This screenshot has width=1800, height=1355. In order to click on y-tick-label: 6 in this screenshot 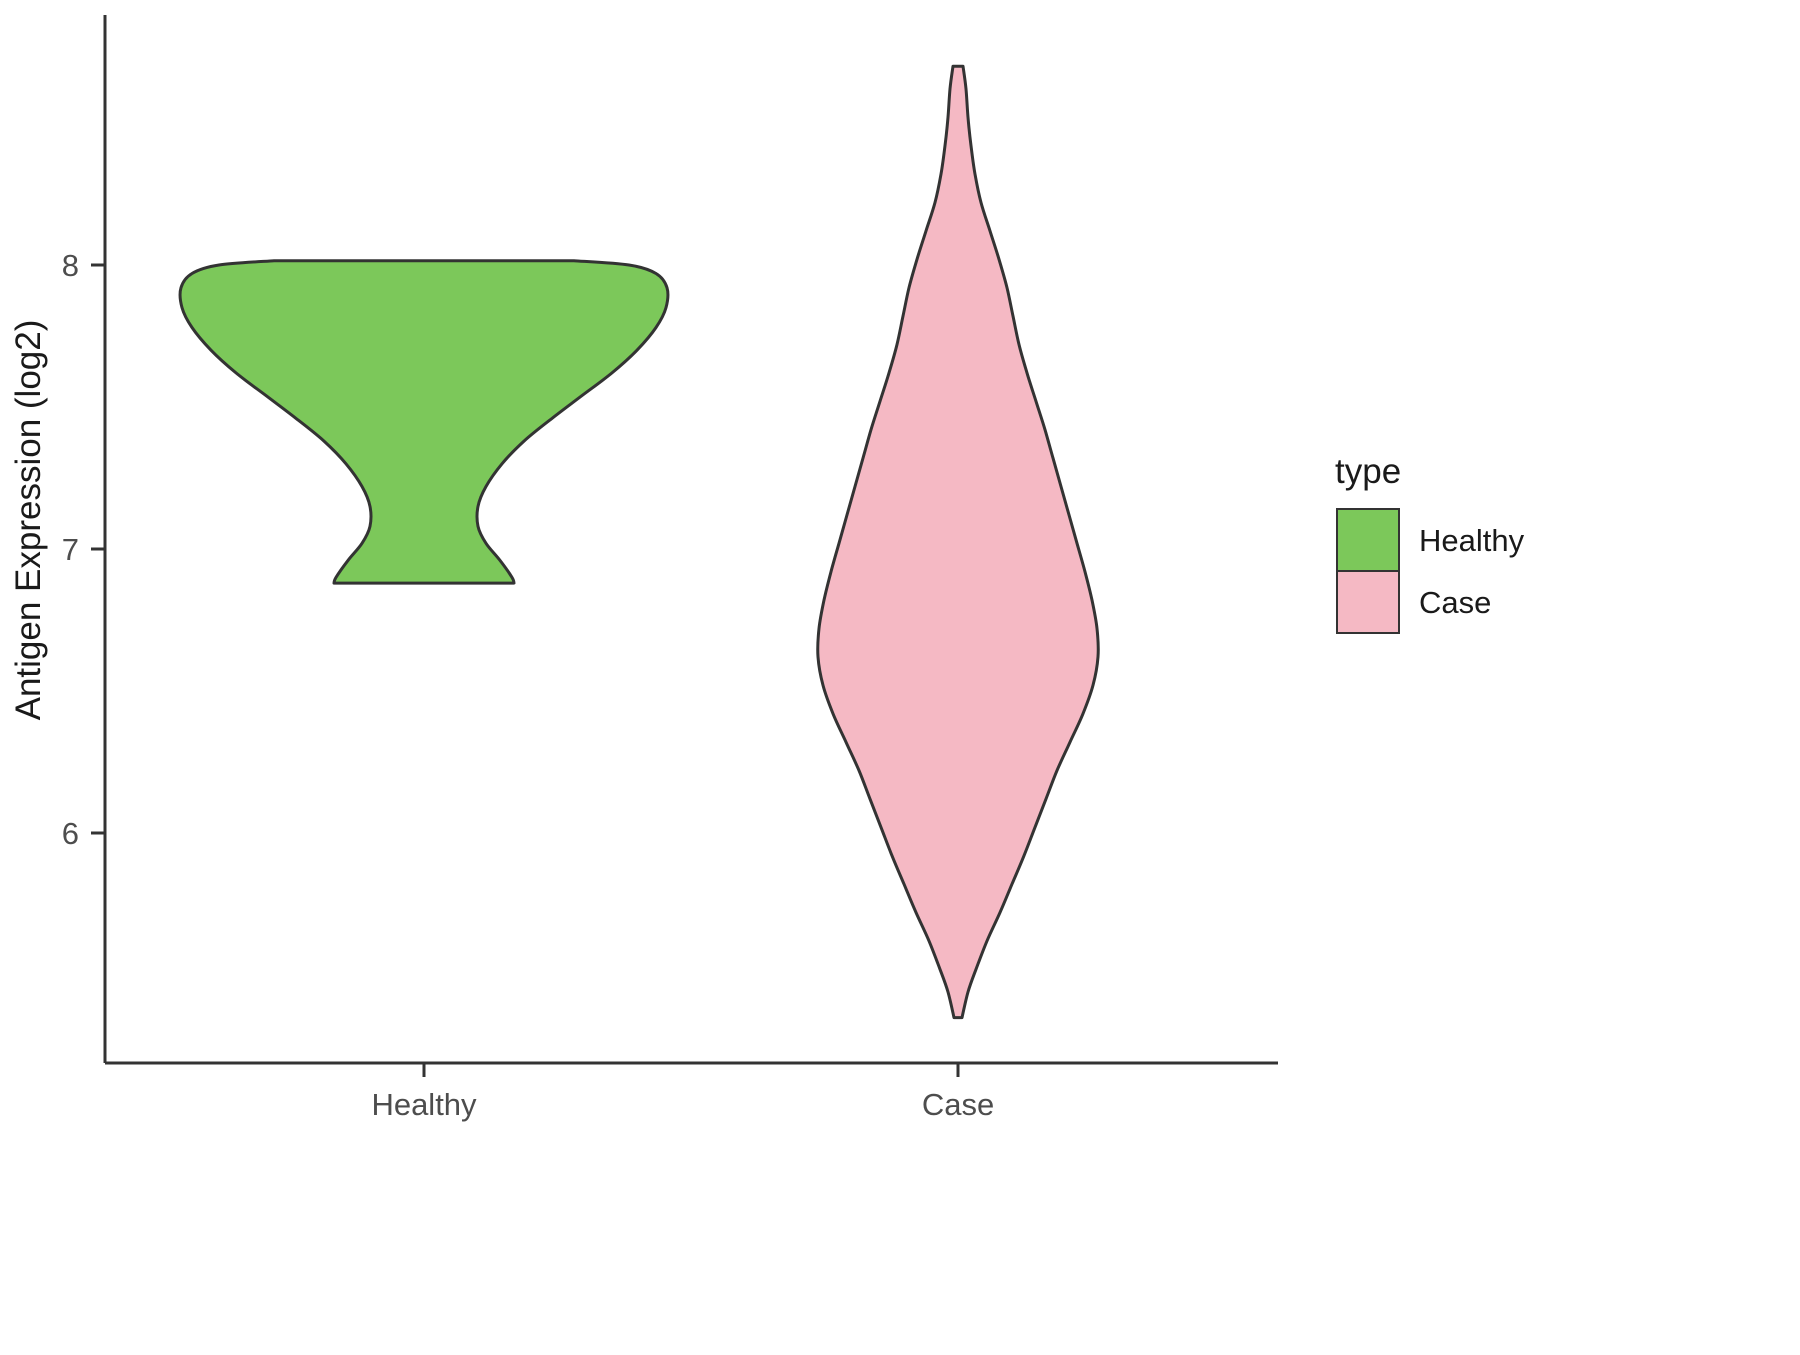, I will do `click(70, 833)`.